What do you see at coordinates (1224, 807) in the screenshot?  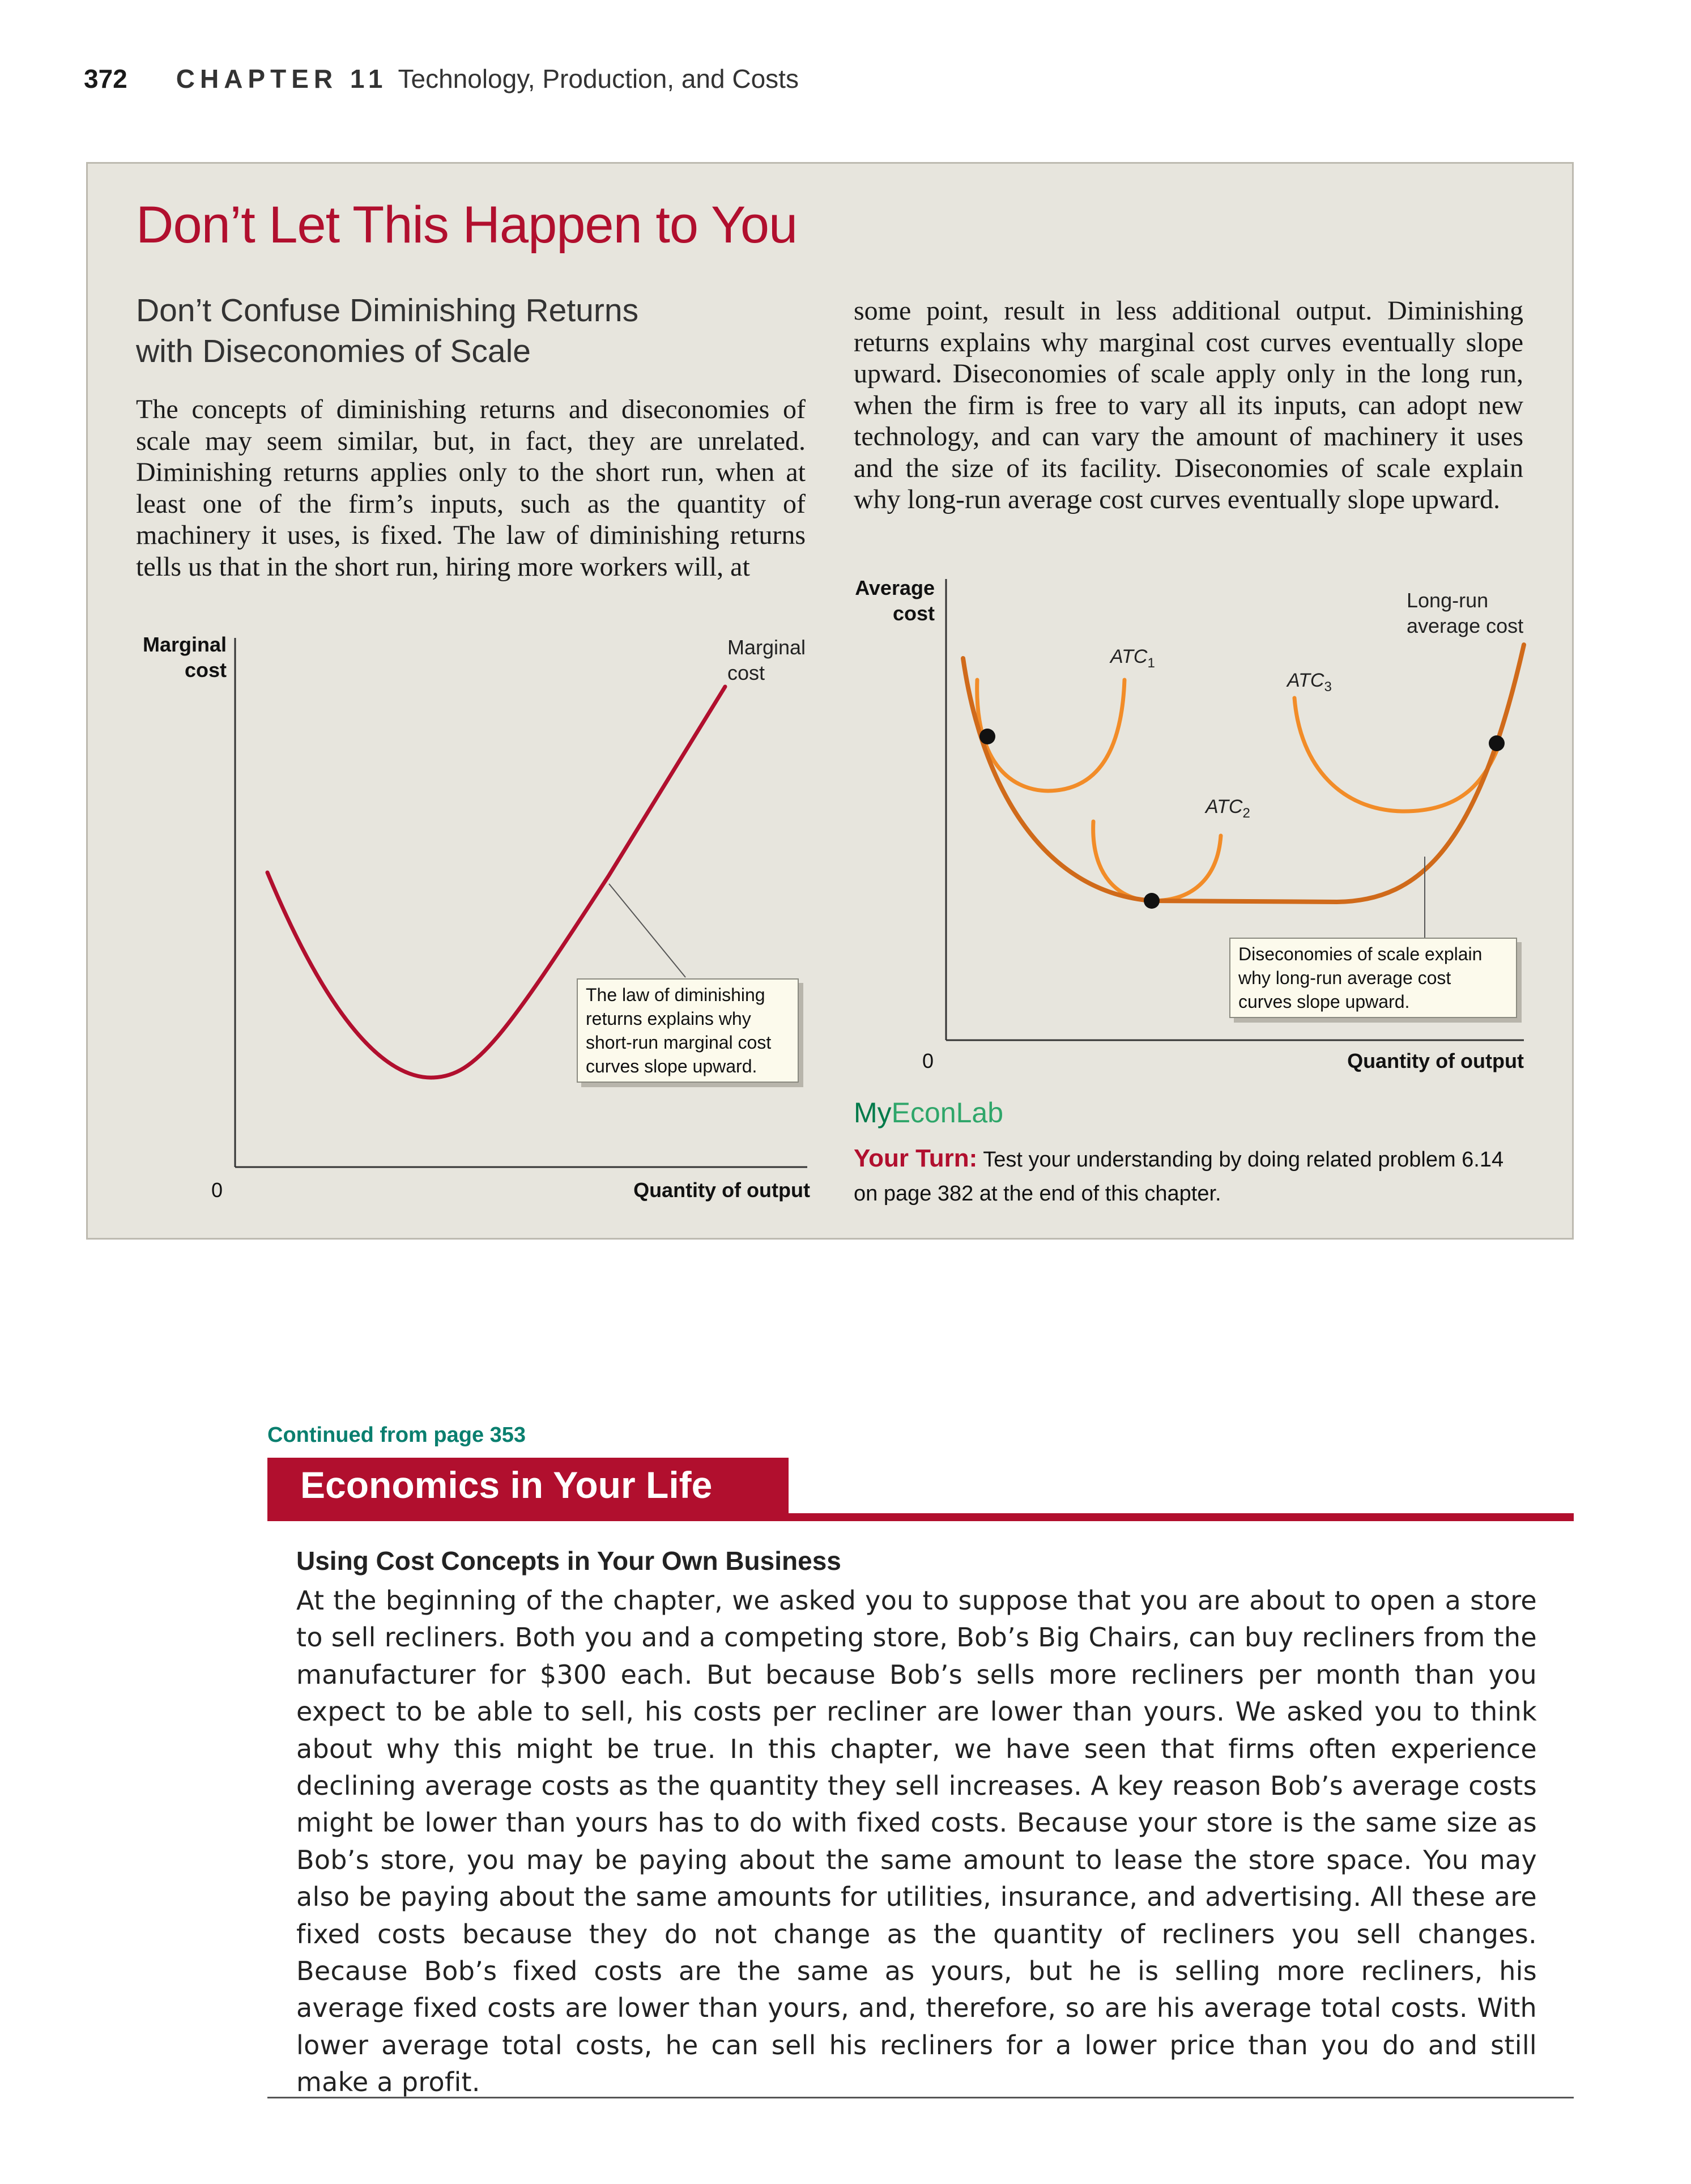 I see `atc2-main: ATC` at bounding box center [1224, 807].